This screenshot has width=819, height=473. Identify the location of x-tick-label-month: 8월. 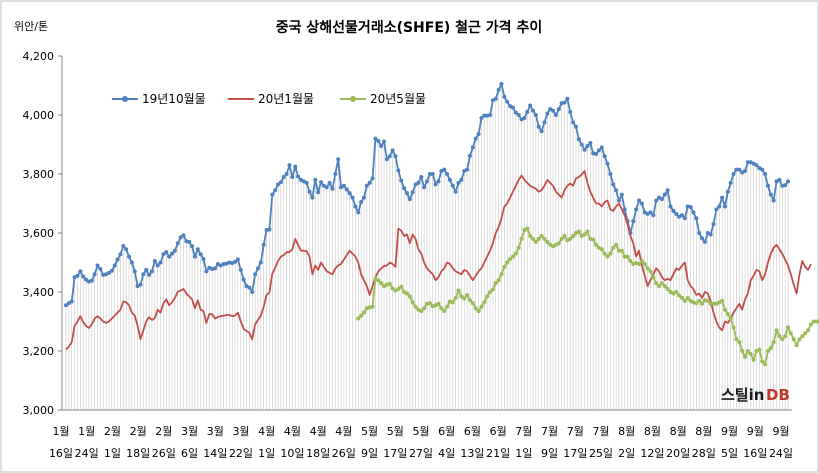
(703, 431).